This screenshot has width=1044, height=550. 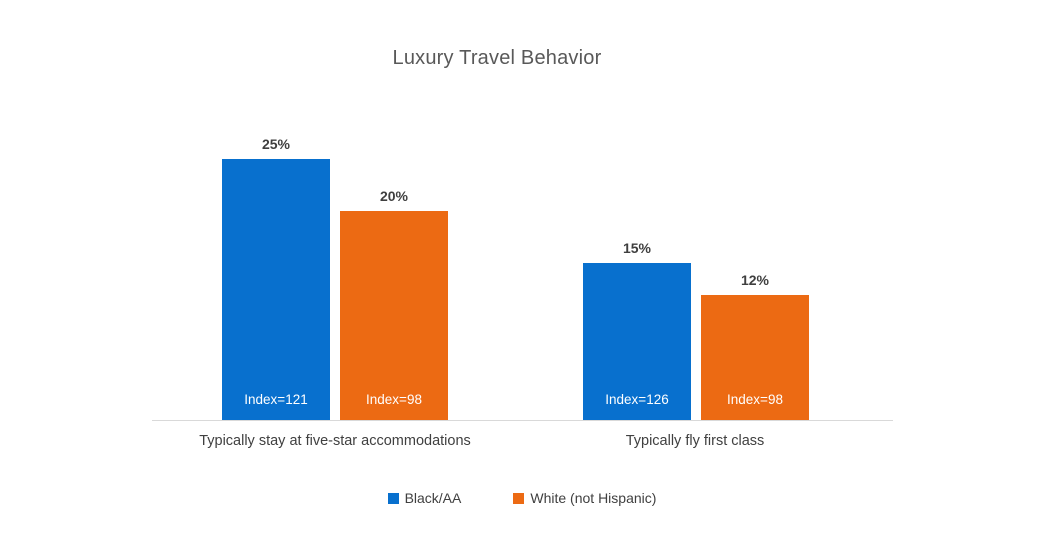 I want to click on legend-swatch-blue-icon, so click(x=393, y=498).